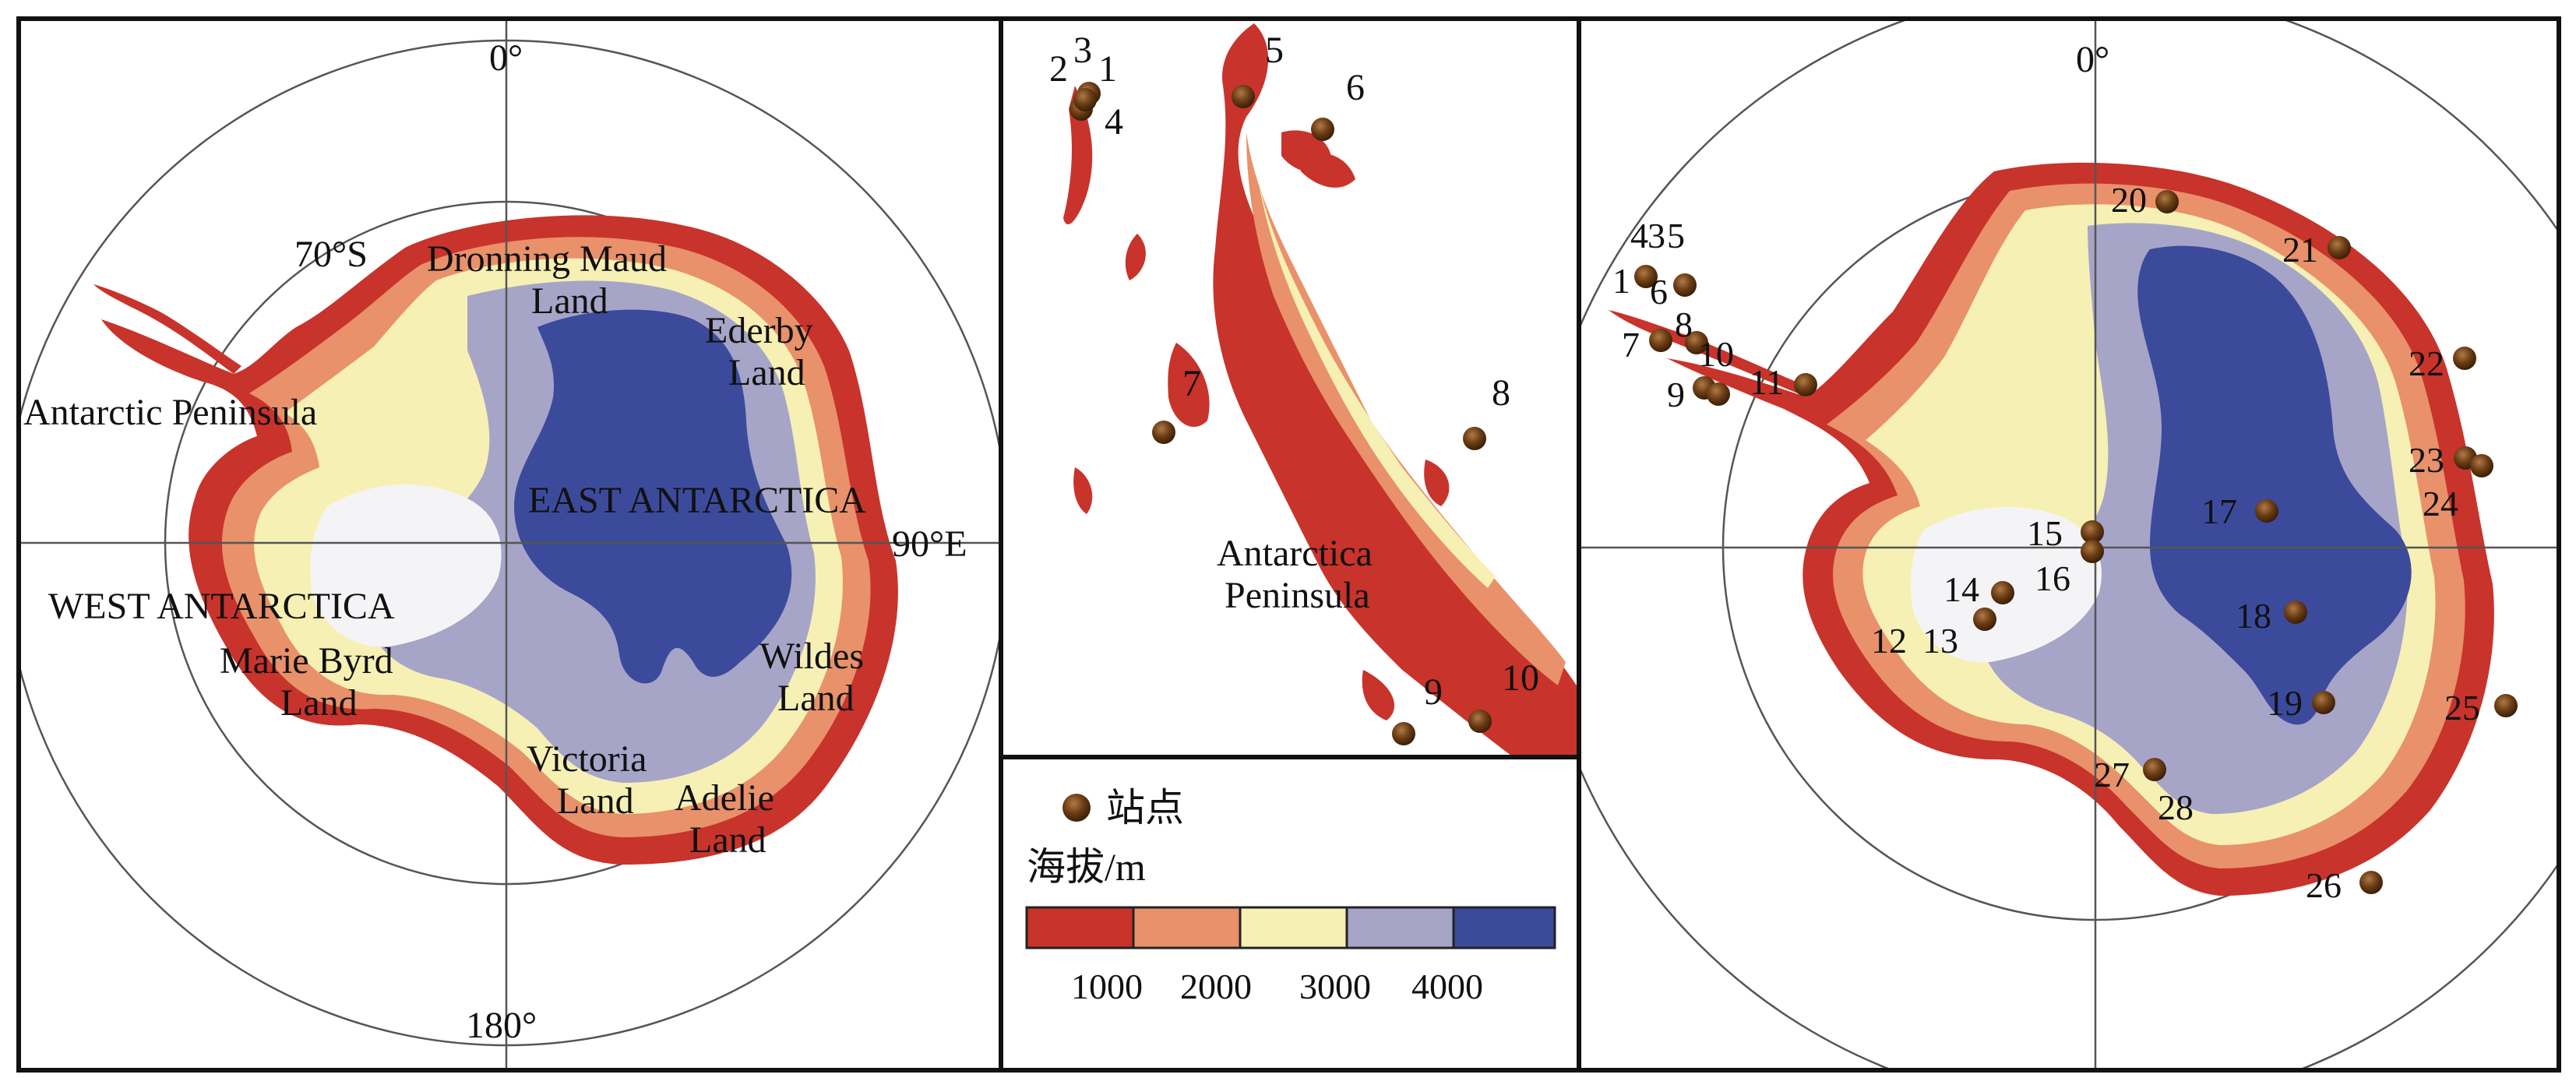 This screenshot has height=1092, width=2576. I want to click on station-number: 27, so click(2112, 775).